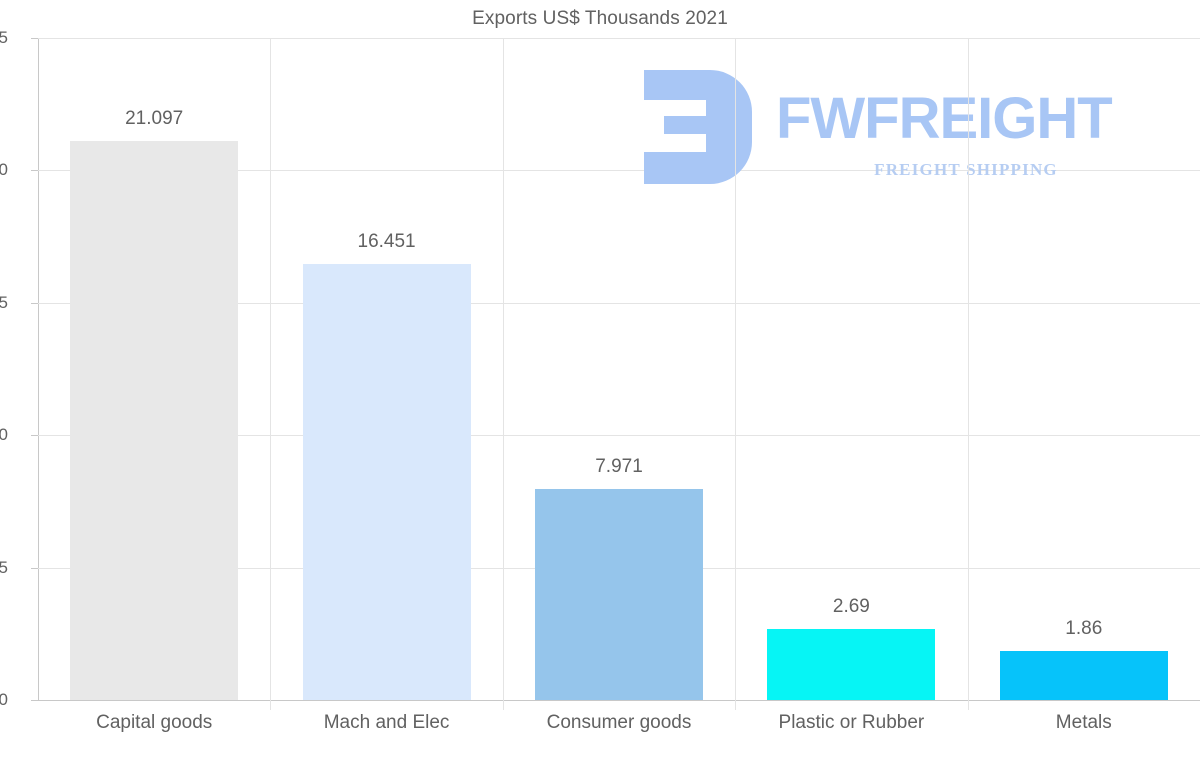 The width and height of the screenshot is (1200, 763). Describe the element at coordinates (386, 242) in the screenshot. I see `bar-value-label: 16.451` at that location.